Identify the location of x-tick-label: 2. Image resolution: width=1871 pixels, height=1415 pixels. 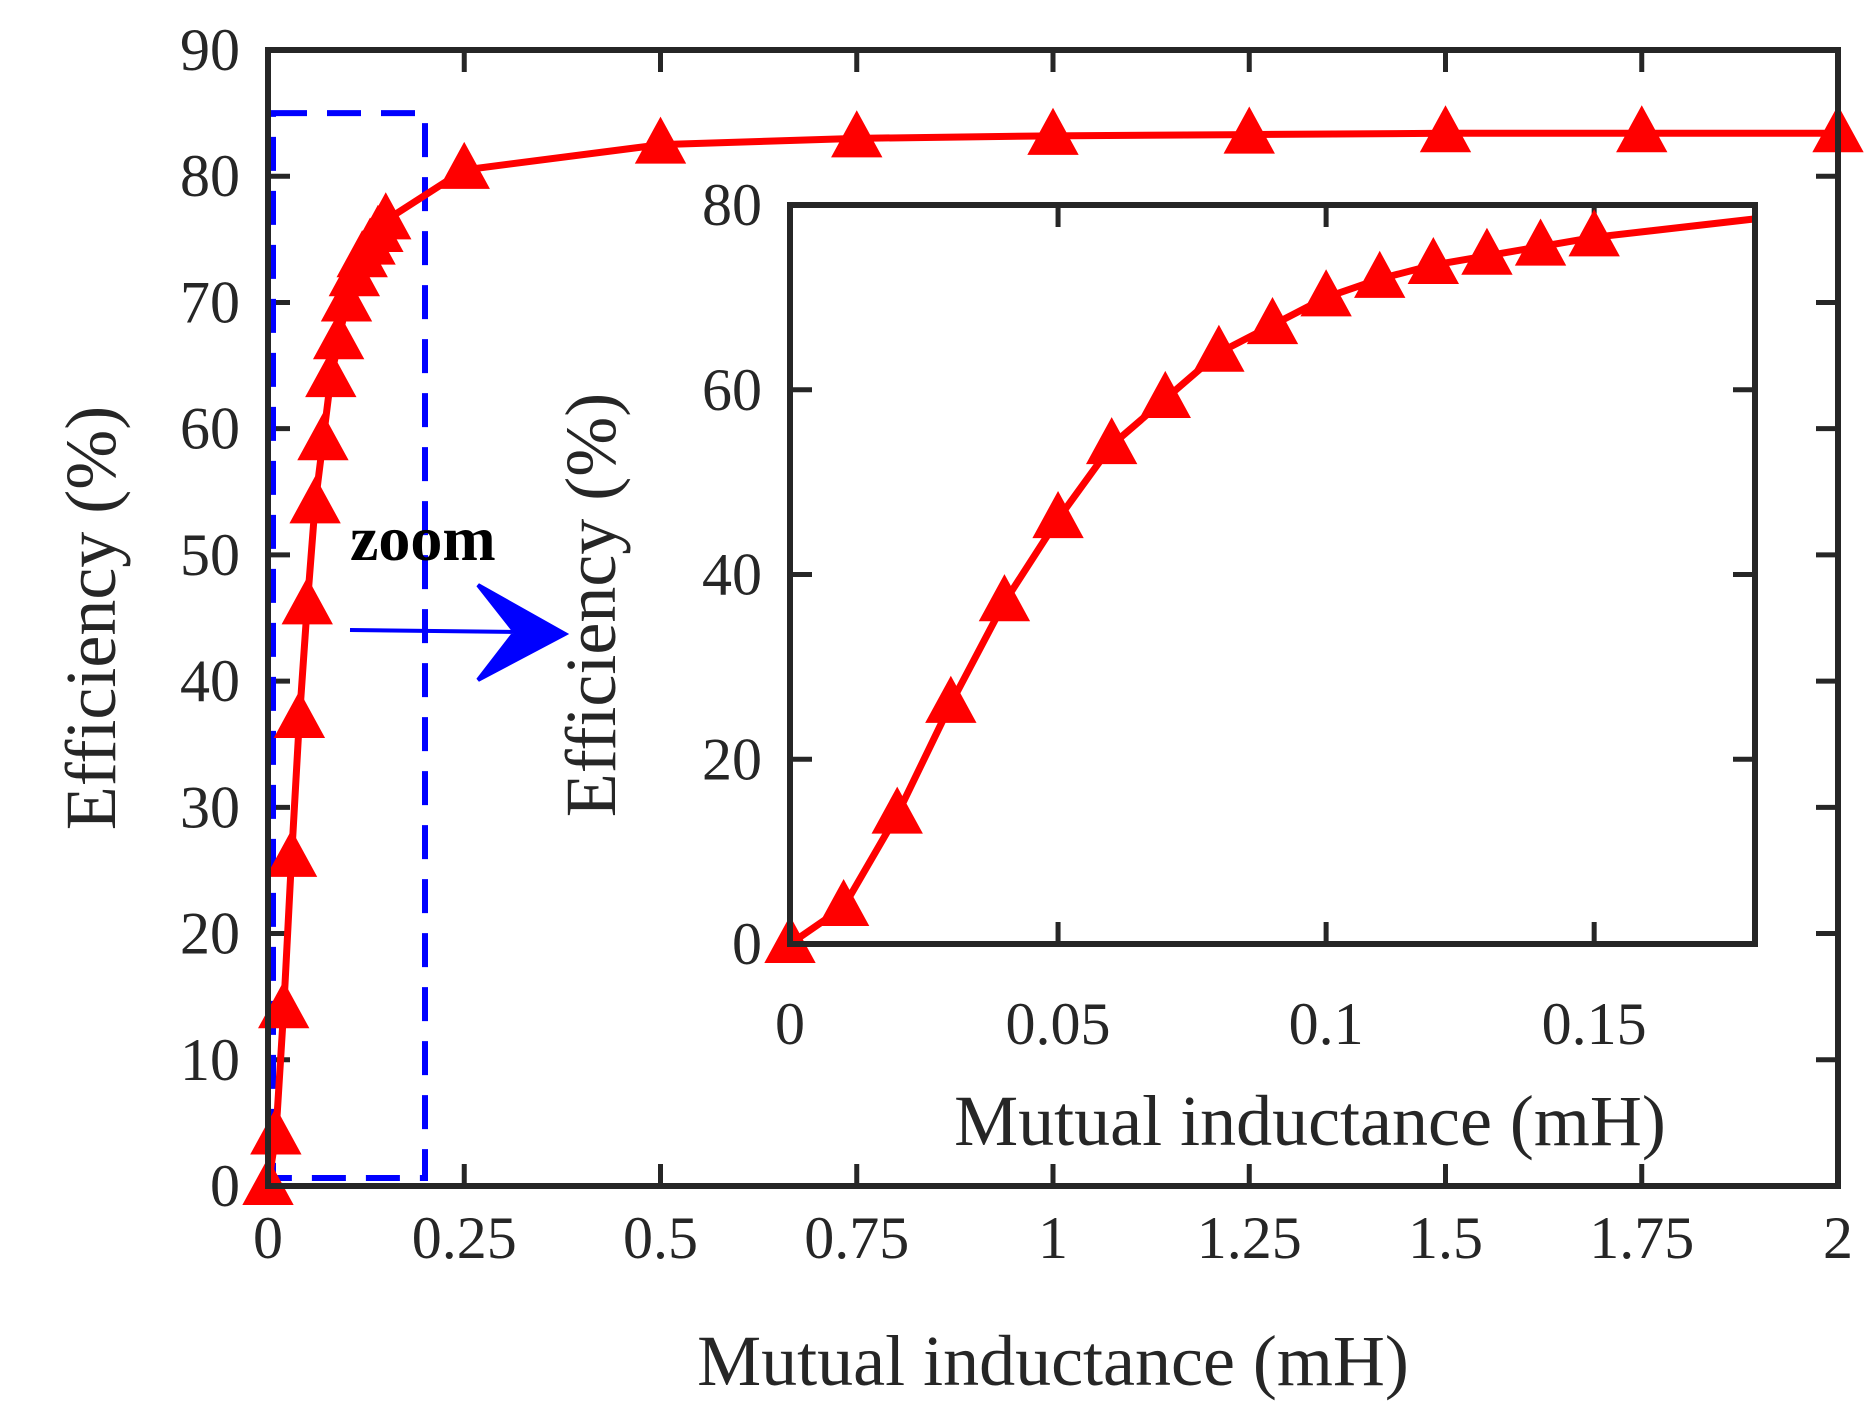
(1838, 1238).